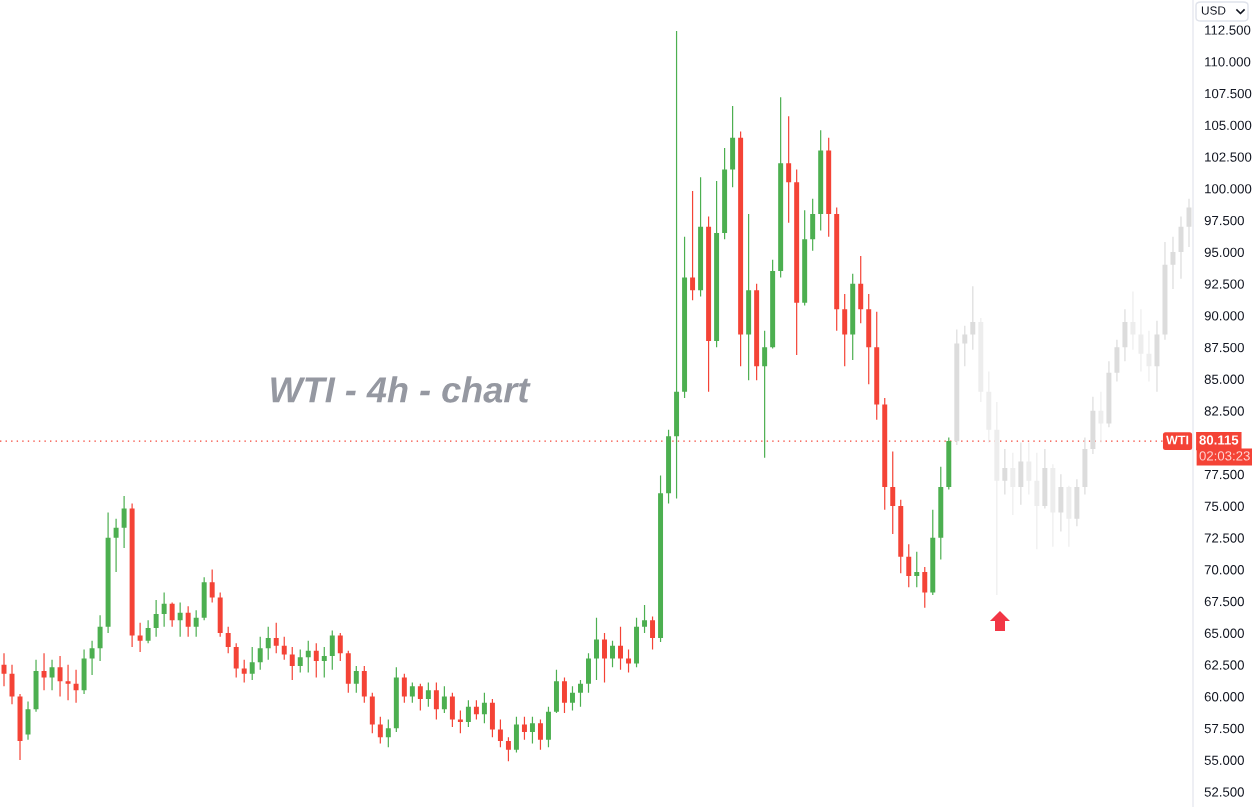 This screenshot has width=1252, height=807. What do you see at coordinates (1224, 665) in the screenshot?
I see `y-tick-label: 62.500` at bounding box center [1224, 665].